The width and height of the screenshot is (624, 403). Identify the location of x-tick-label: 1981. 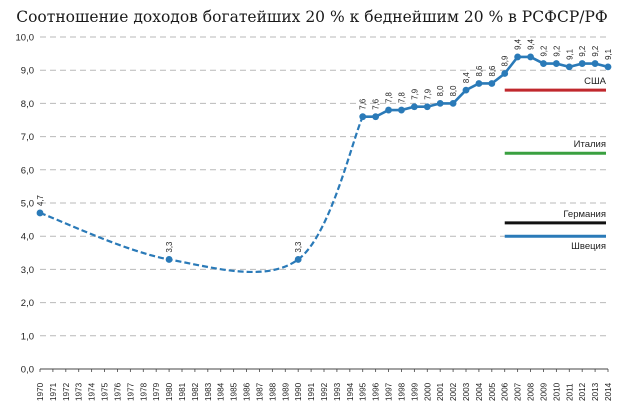
(182, 391).